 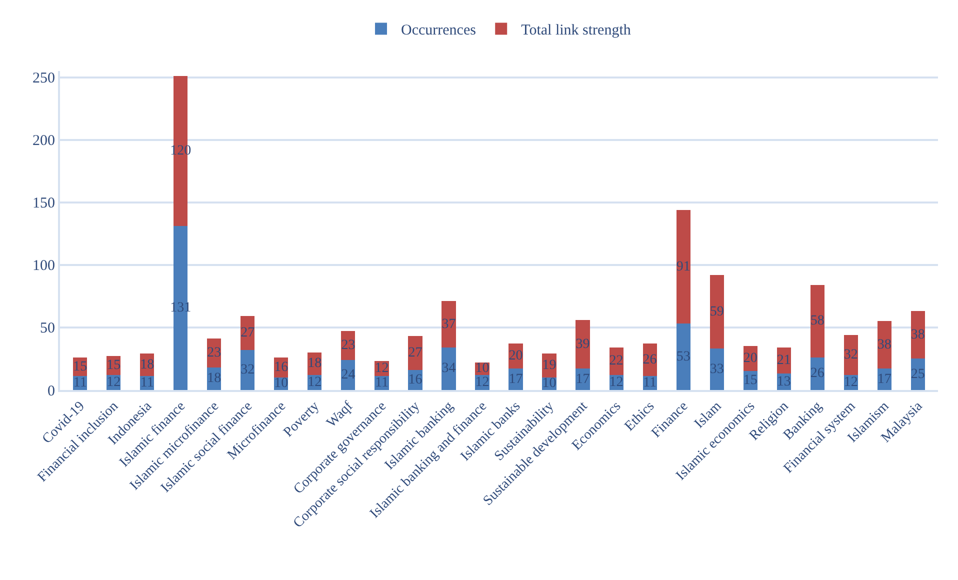 I want to click on y-tick-label: 50, so click(x=47, y=328).